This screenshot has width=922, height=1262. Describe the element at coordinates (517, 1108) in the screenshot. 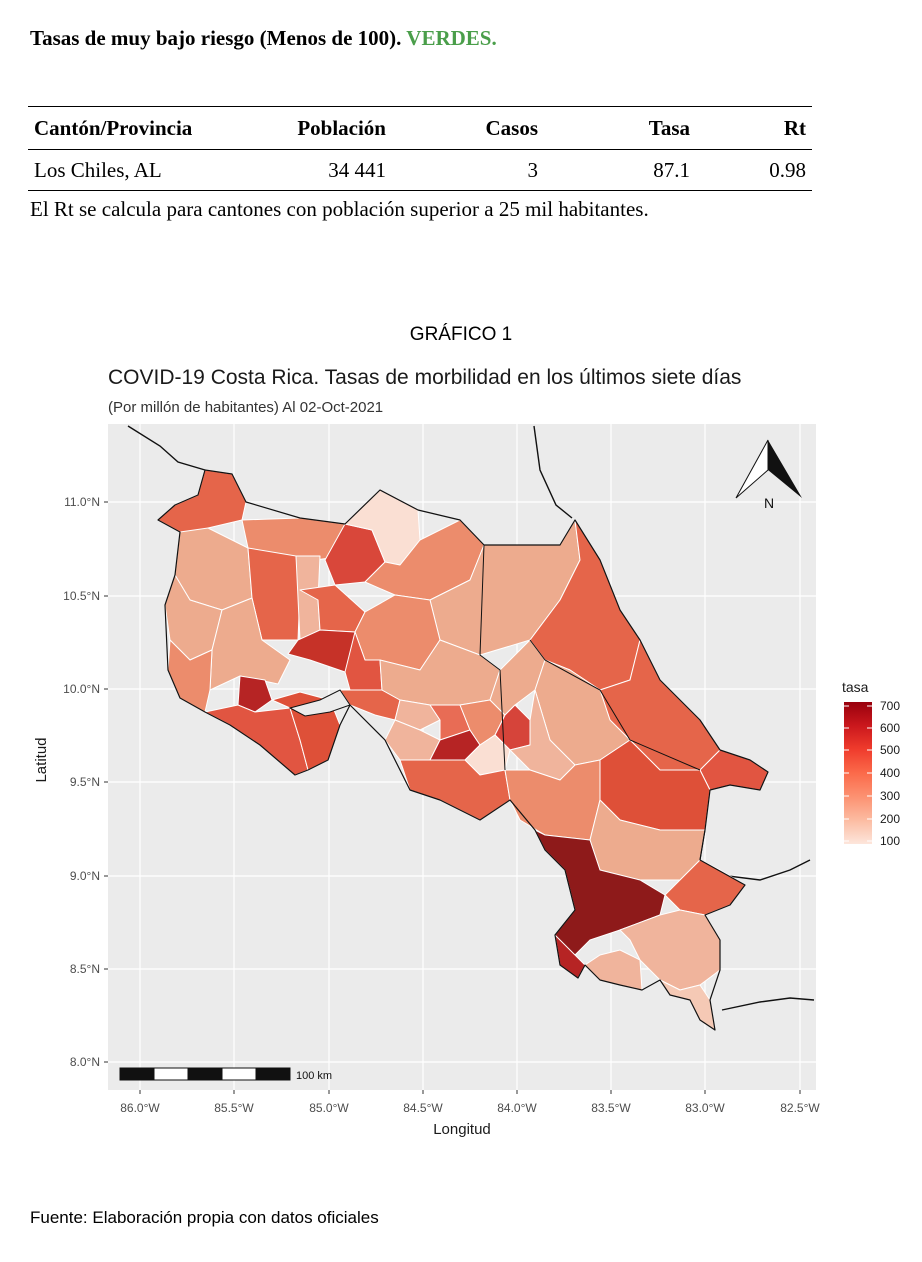

I see `x-tick-label: 84.0°W` at that location.